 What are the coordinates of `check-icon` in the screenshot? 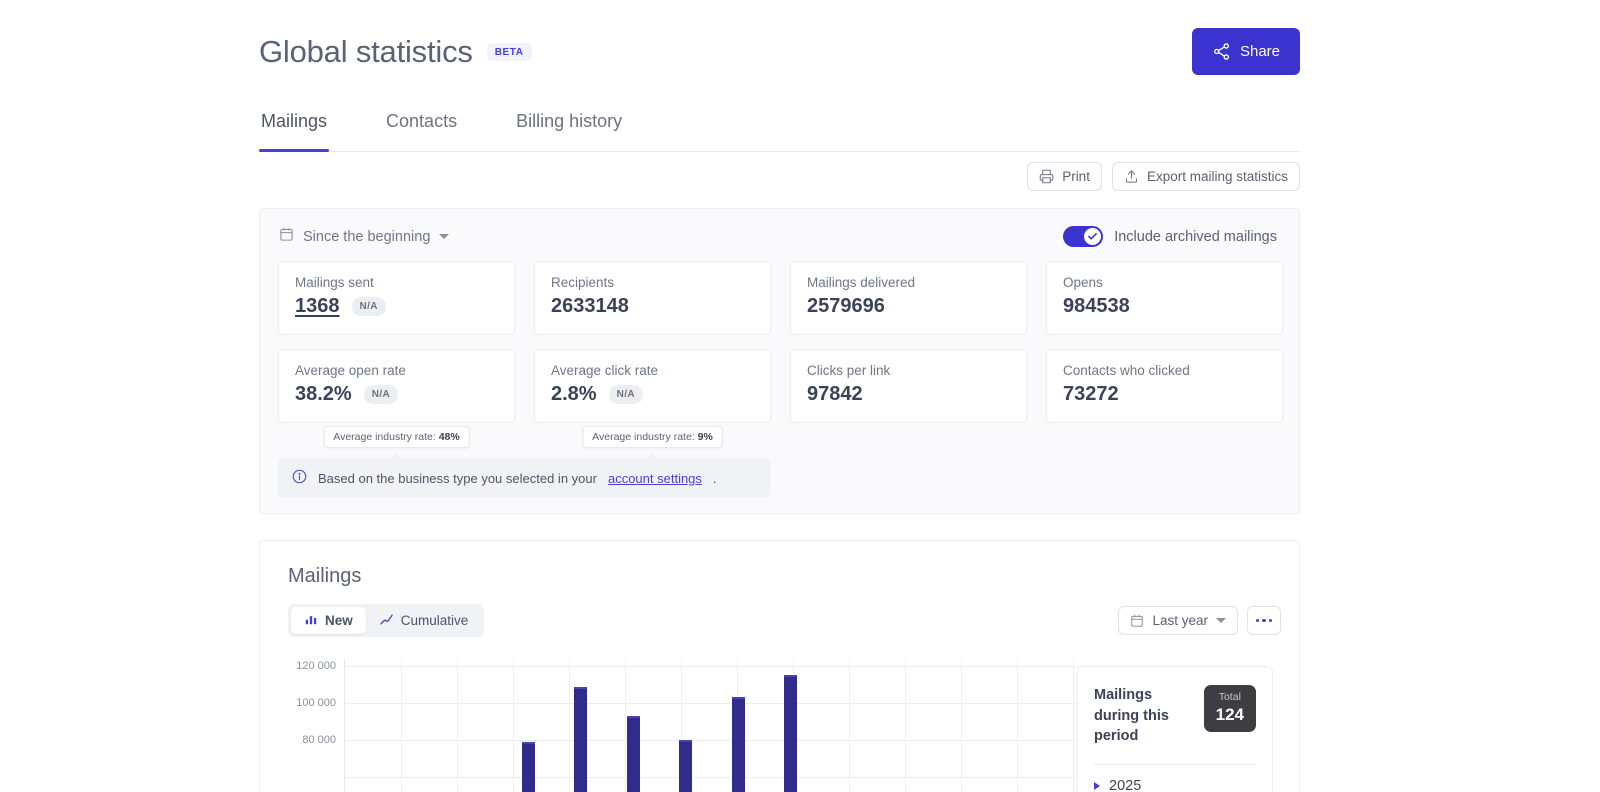 It's located at (1092, 236).